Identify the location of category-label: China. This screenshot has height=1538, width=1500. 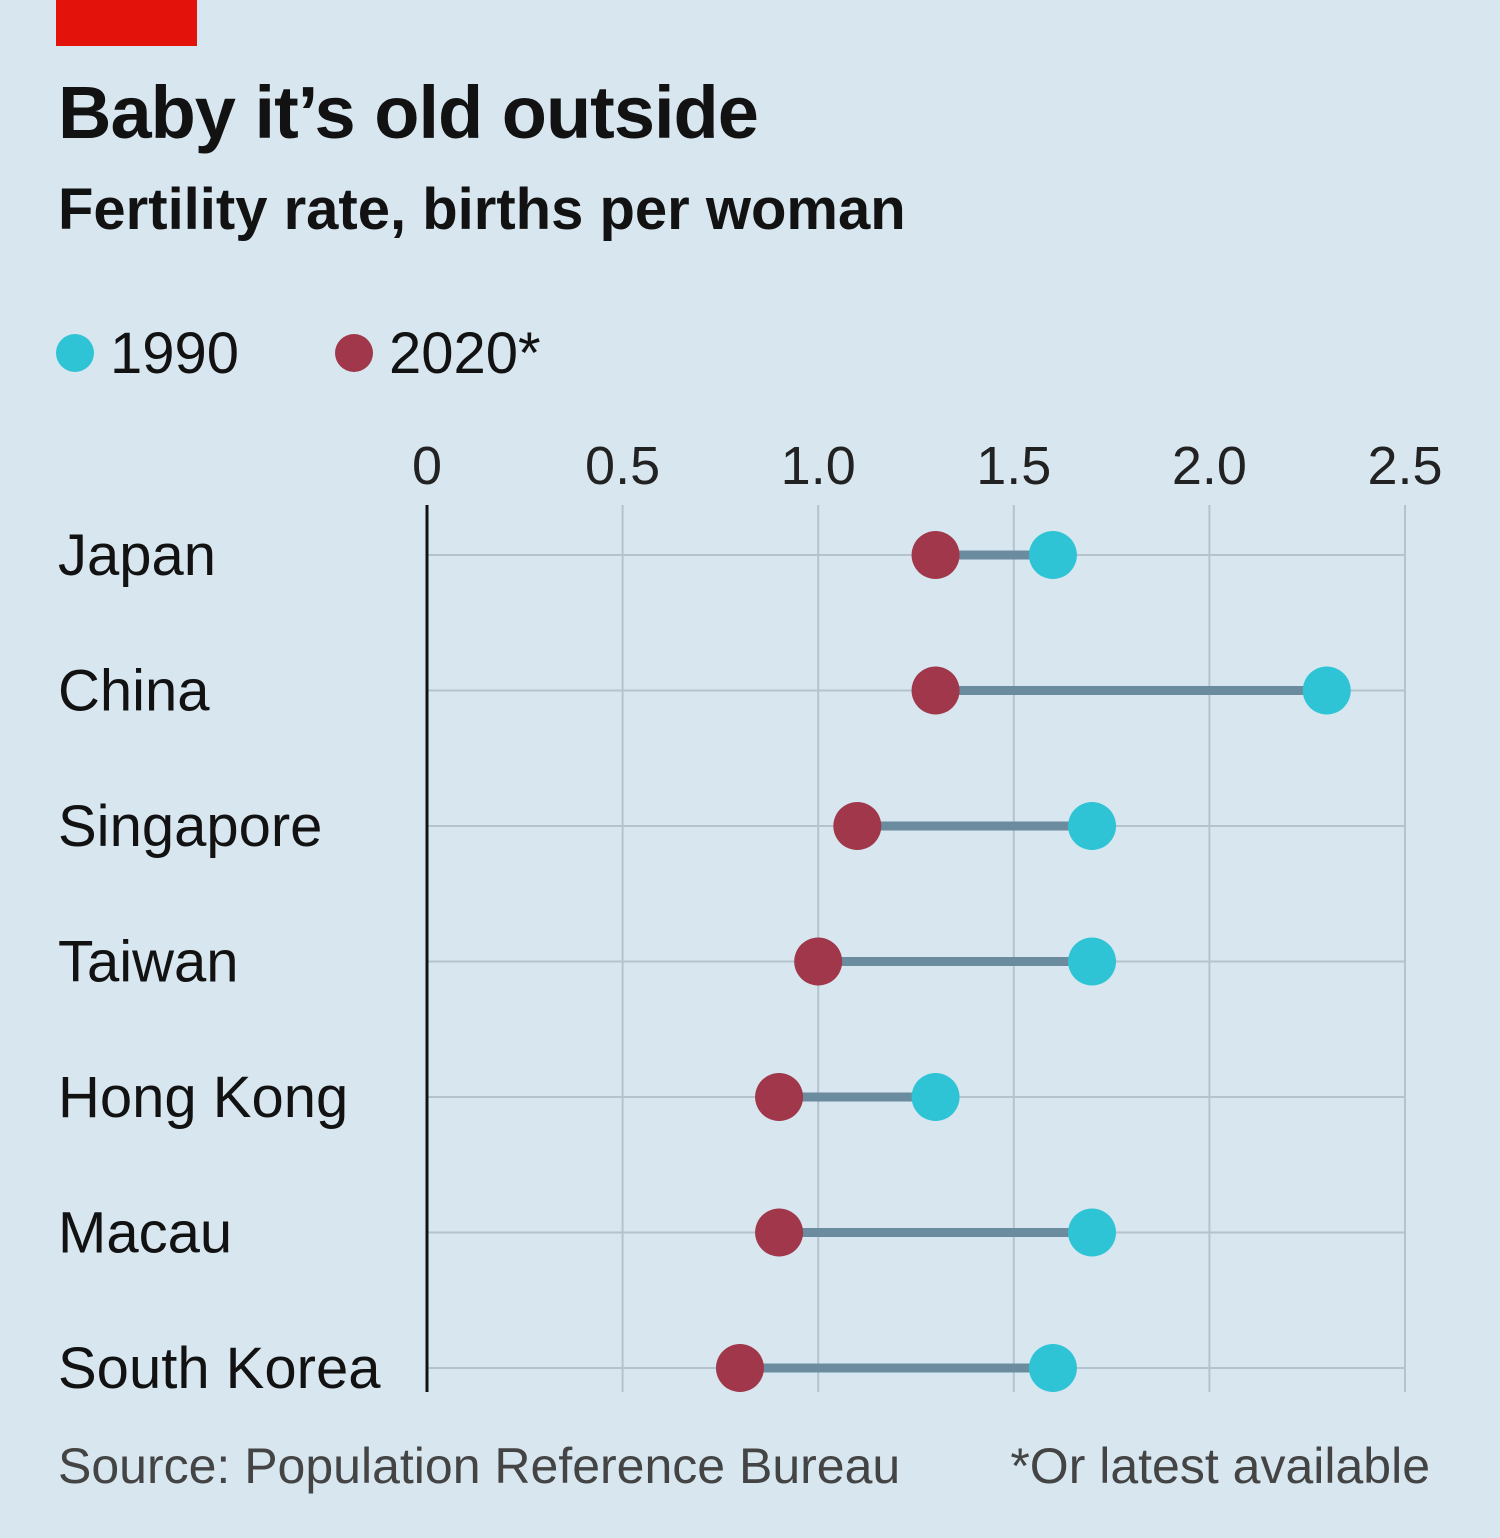
(134, 691).